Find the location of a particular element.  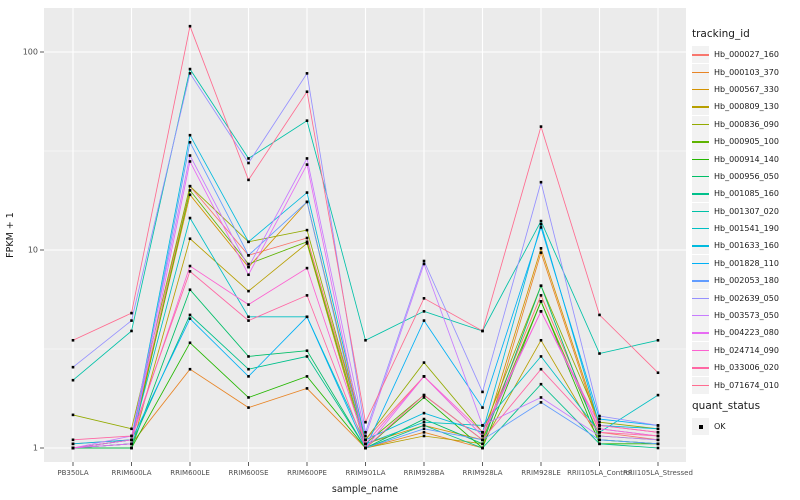

quant-ok-key is located at coordinates (700, 426).